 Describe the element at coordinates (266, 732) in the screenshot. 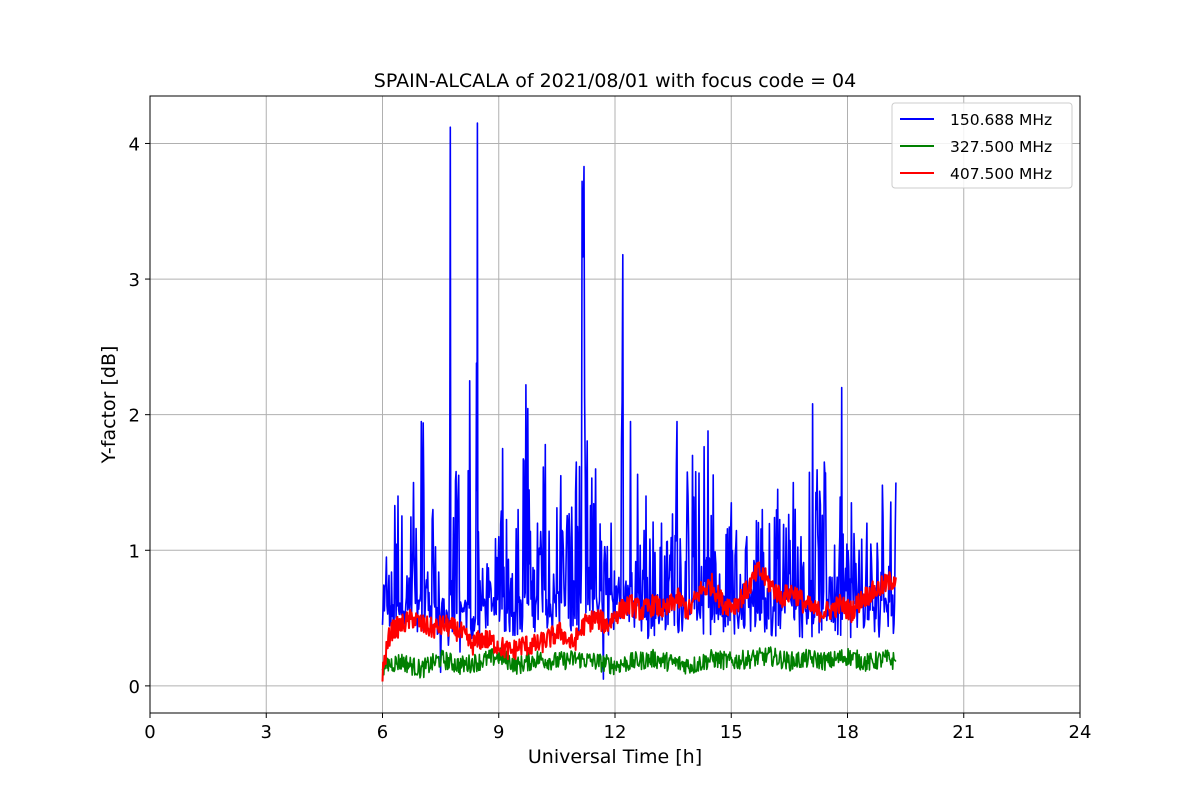

I see `x-tick-label: 3` at that location.